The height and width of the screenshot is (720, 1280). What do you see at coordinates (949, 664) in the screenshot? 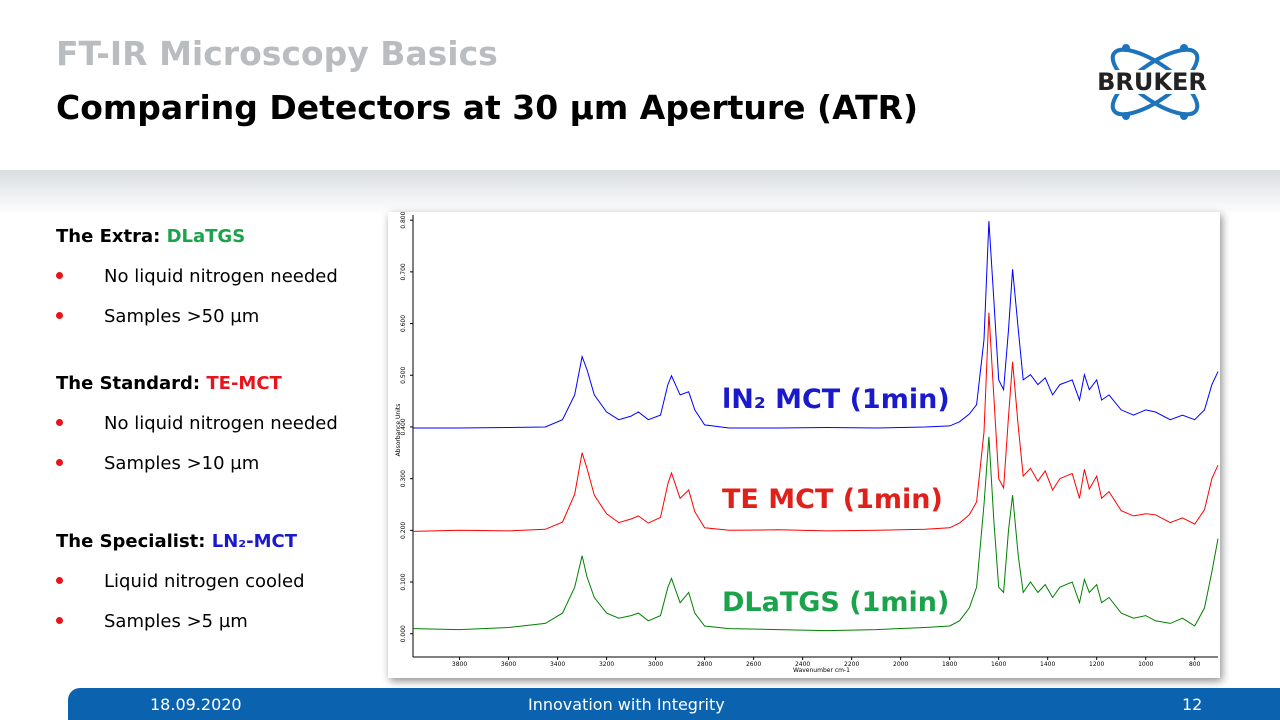
I see `x-tick-label: 1800` at bounding box center [949, 664].